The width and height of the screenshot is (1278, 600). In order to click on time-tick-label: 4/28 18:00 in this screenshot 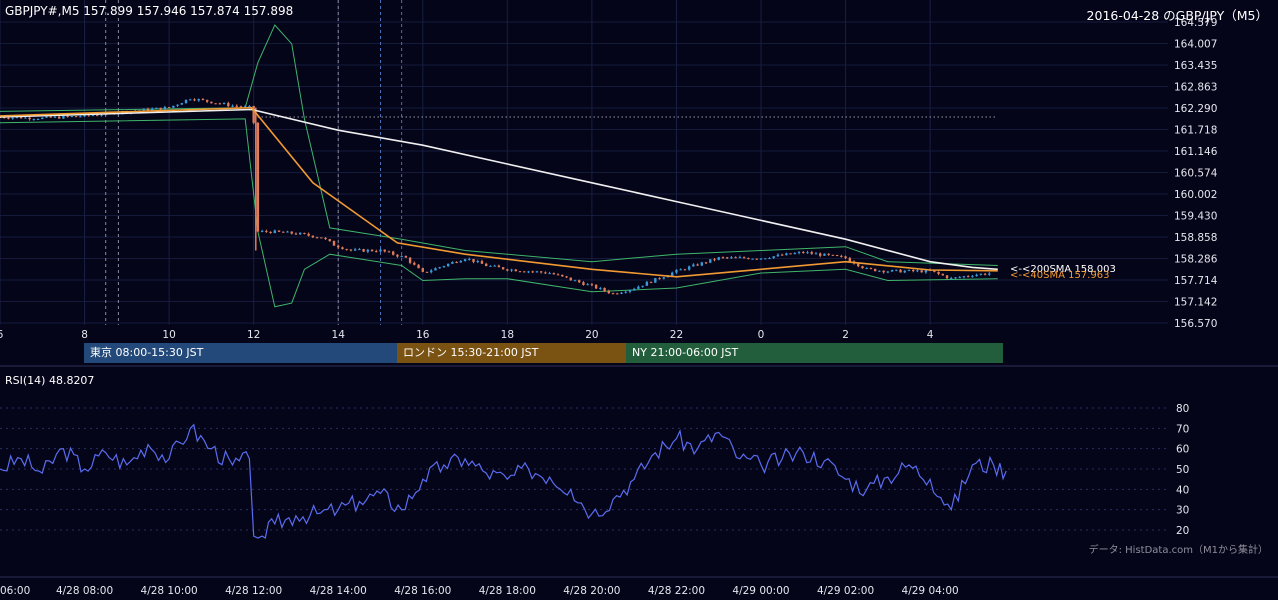, I will do `click(507, 591)`.